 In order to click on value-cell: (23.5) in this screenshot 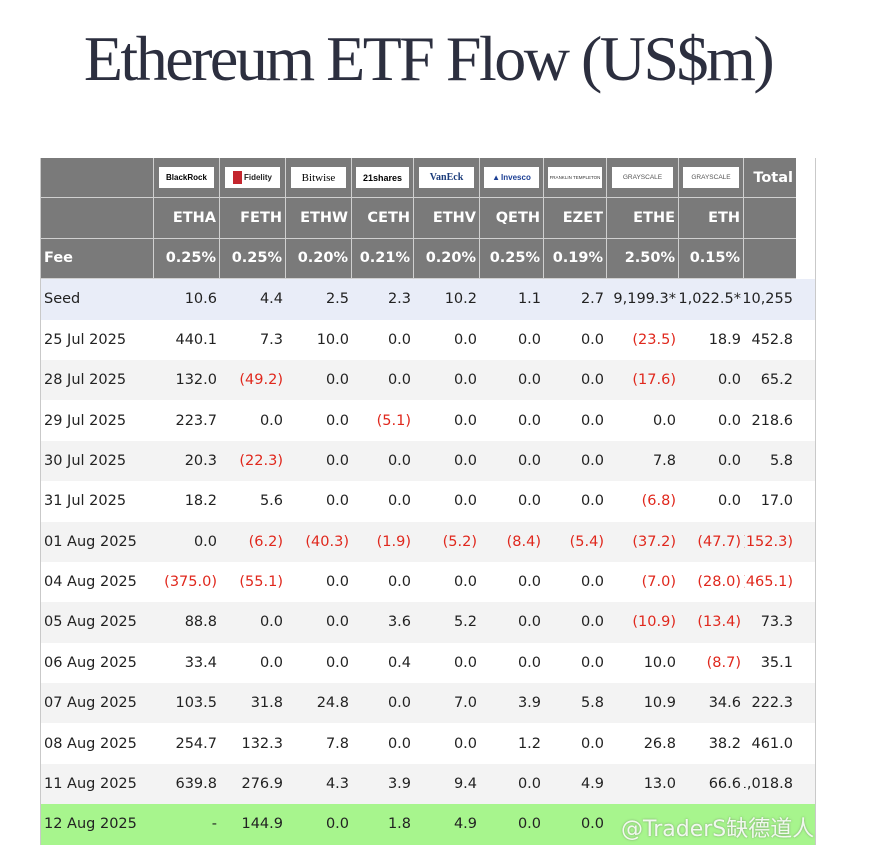, I will do `click(654, 339)`.